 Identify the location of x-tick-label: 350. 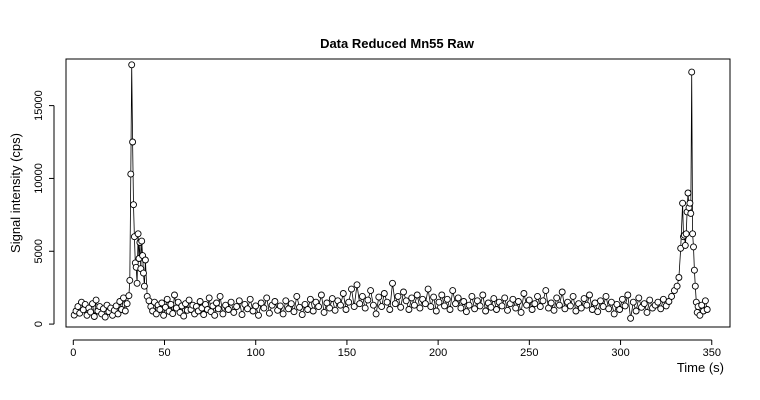
(712, 353).